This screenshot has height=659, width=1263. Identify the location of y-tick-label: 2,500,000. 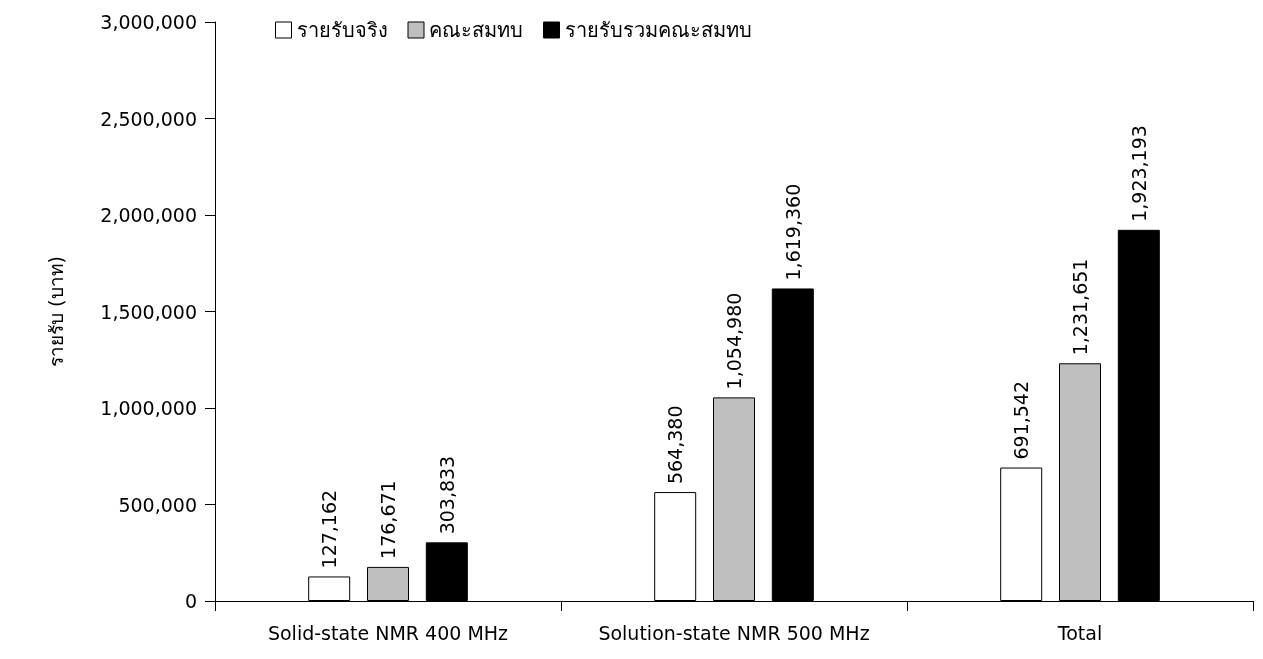
(148, 118).